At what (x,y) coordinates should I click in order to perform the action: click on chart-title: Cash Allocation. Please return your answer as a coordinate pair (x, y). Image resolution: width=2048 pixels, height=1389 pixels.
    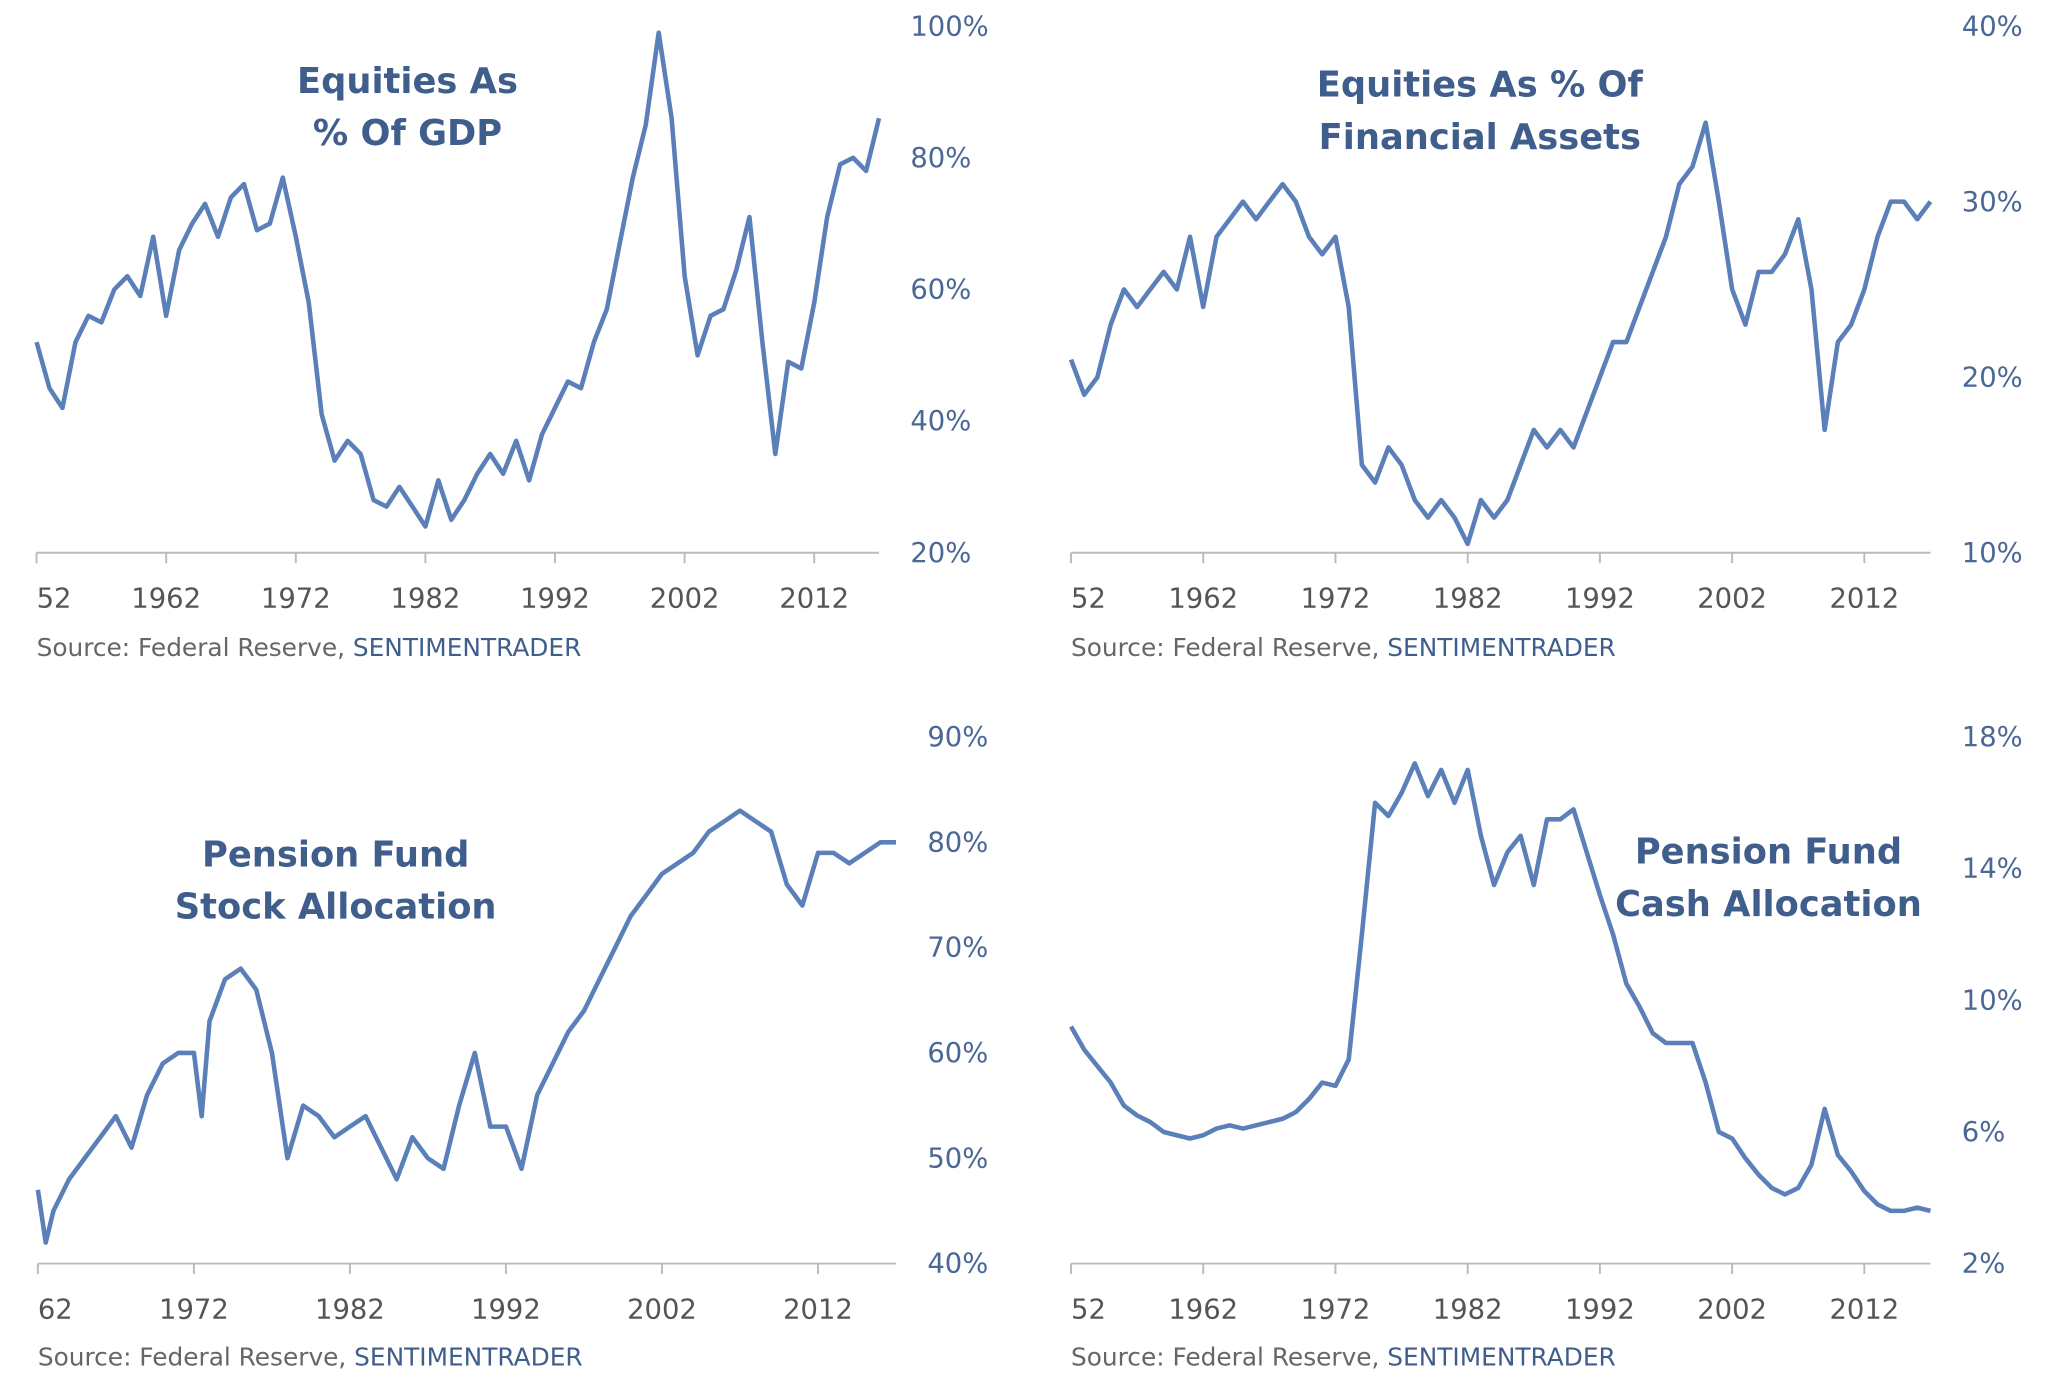
    Looking at the image, I should click on (1768, 904).